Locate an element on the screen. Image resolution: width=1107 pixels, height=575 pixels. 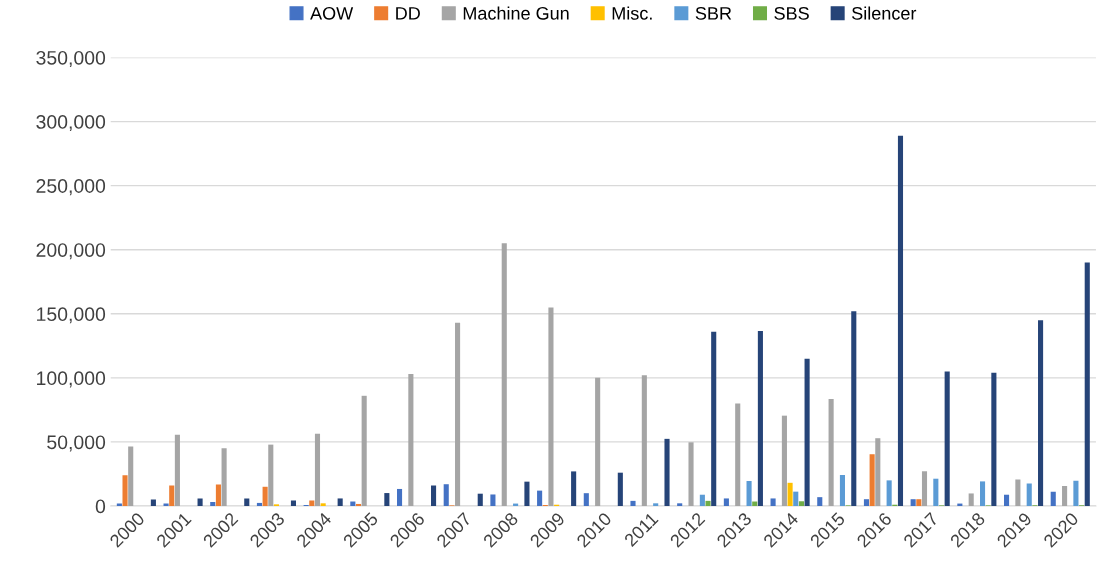
y-tick-label: 50,000 is located at coordinates (76, 443).